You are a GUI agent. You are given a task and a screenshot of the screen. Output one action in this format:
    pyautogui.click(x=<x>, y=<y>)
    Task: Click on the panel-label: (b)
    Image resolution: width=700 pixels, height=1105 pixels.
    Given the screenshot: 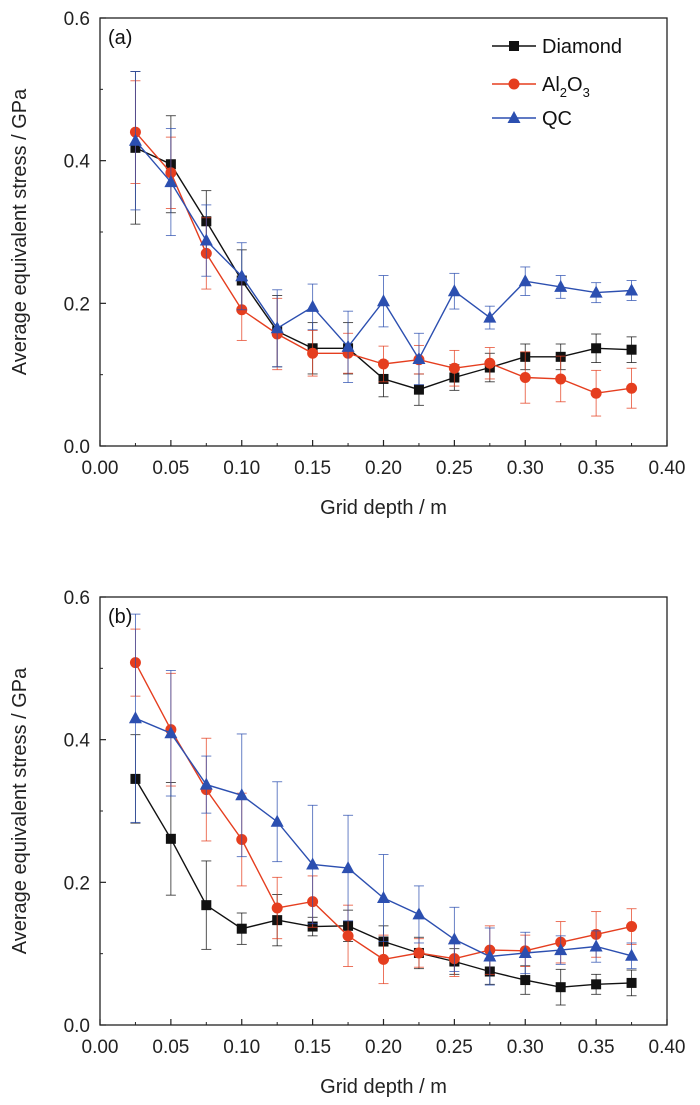 What is the action you would take?
    pyautogui.click(x=120, y=617)
    